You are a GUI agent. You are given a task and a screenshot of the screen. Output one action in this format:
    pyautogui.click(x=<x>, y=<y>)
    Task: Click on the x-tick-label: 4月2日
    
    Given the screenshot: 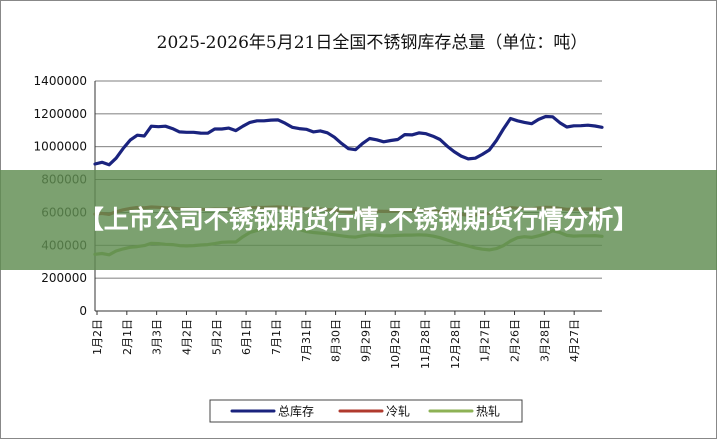 What is the action you would take?
    pyautogui.click(x=186, y=337)
    